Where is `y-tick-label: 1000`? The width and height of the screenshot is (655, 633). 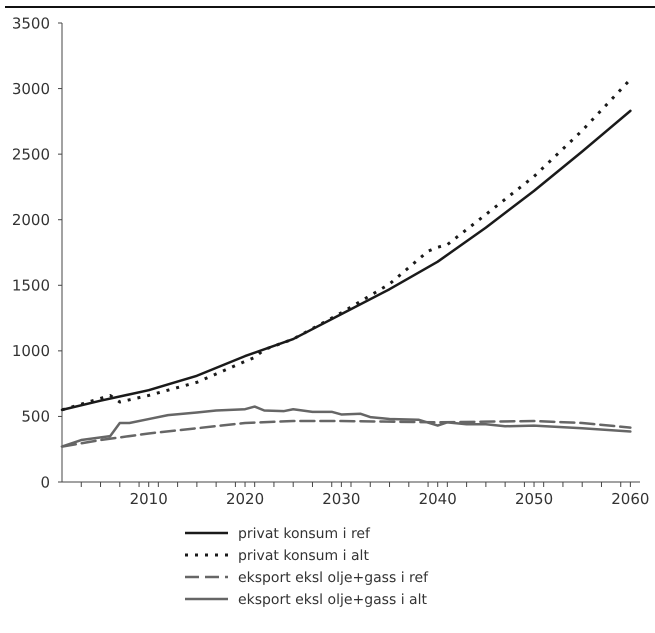 y-tick-label: 1000 is located at coordinates (31, 351).